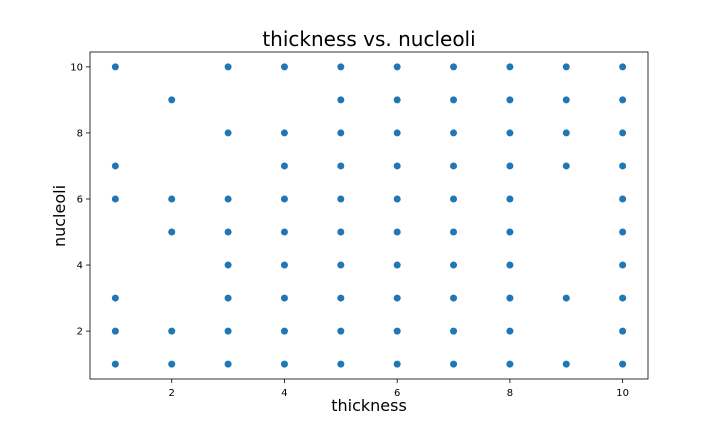 Image resolution: width=720 pixels, height=432 pixels. Describe the element at coordinates (59, 216) in the screenshot. I see `y-axis-label: nucleoli` at that location.